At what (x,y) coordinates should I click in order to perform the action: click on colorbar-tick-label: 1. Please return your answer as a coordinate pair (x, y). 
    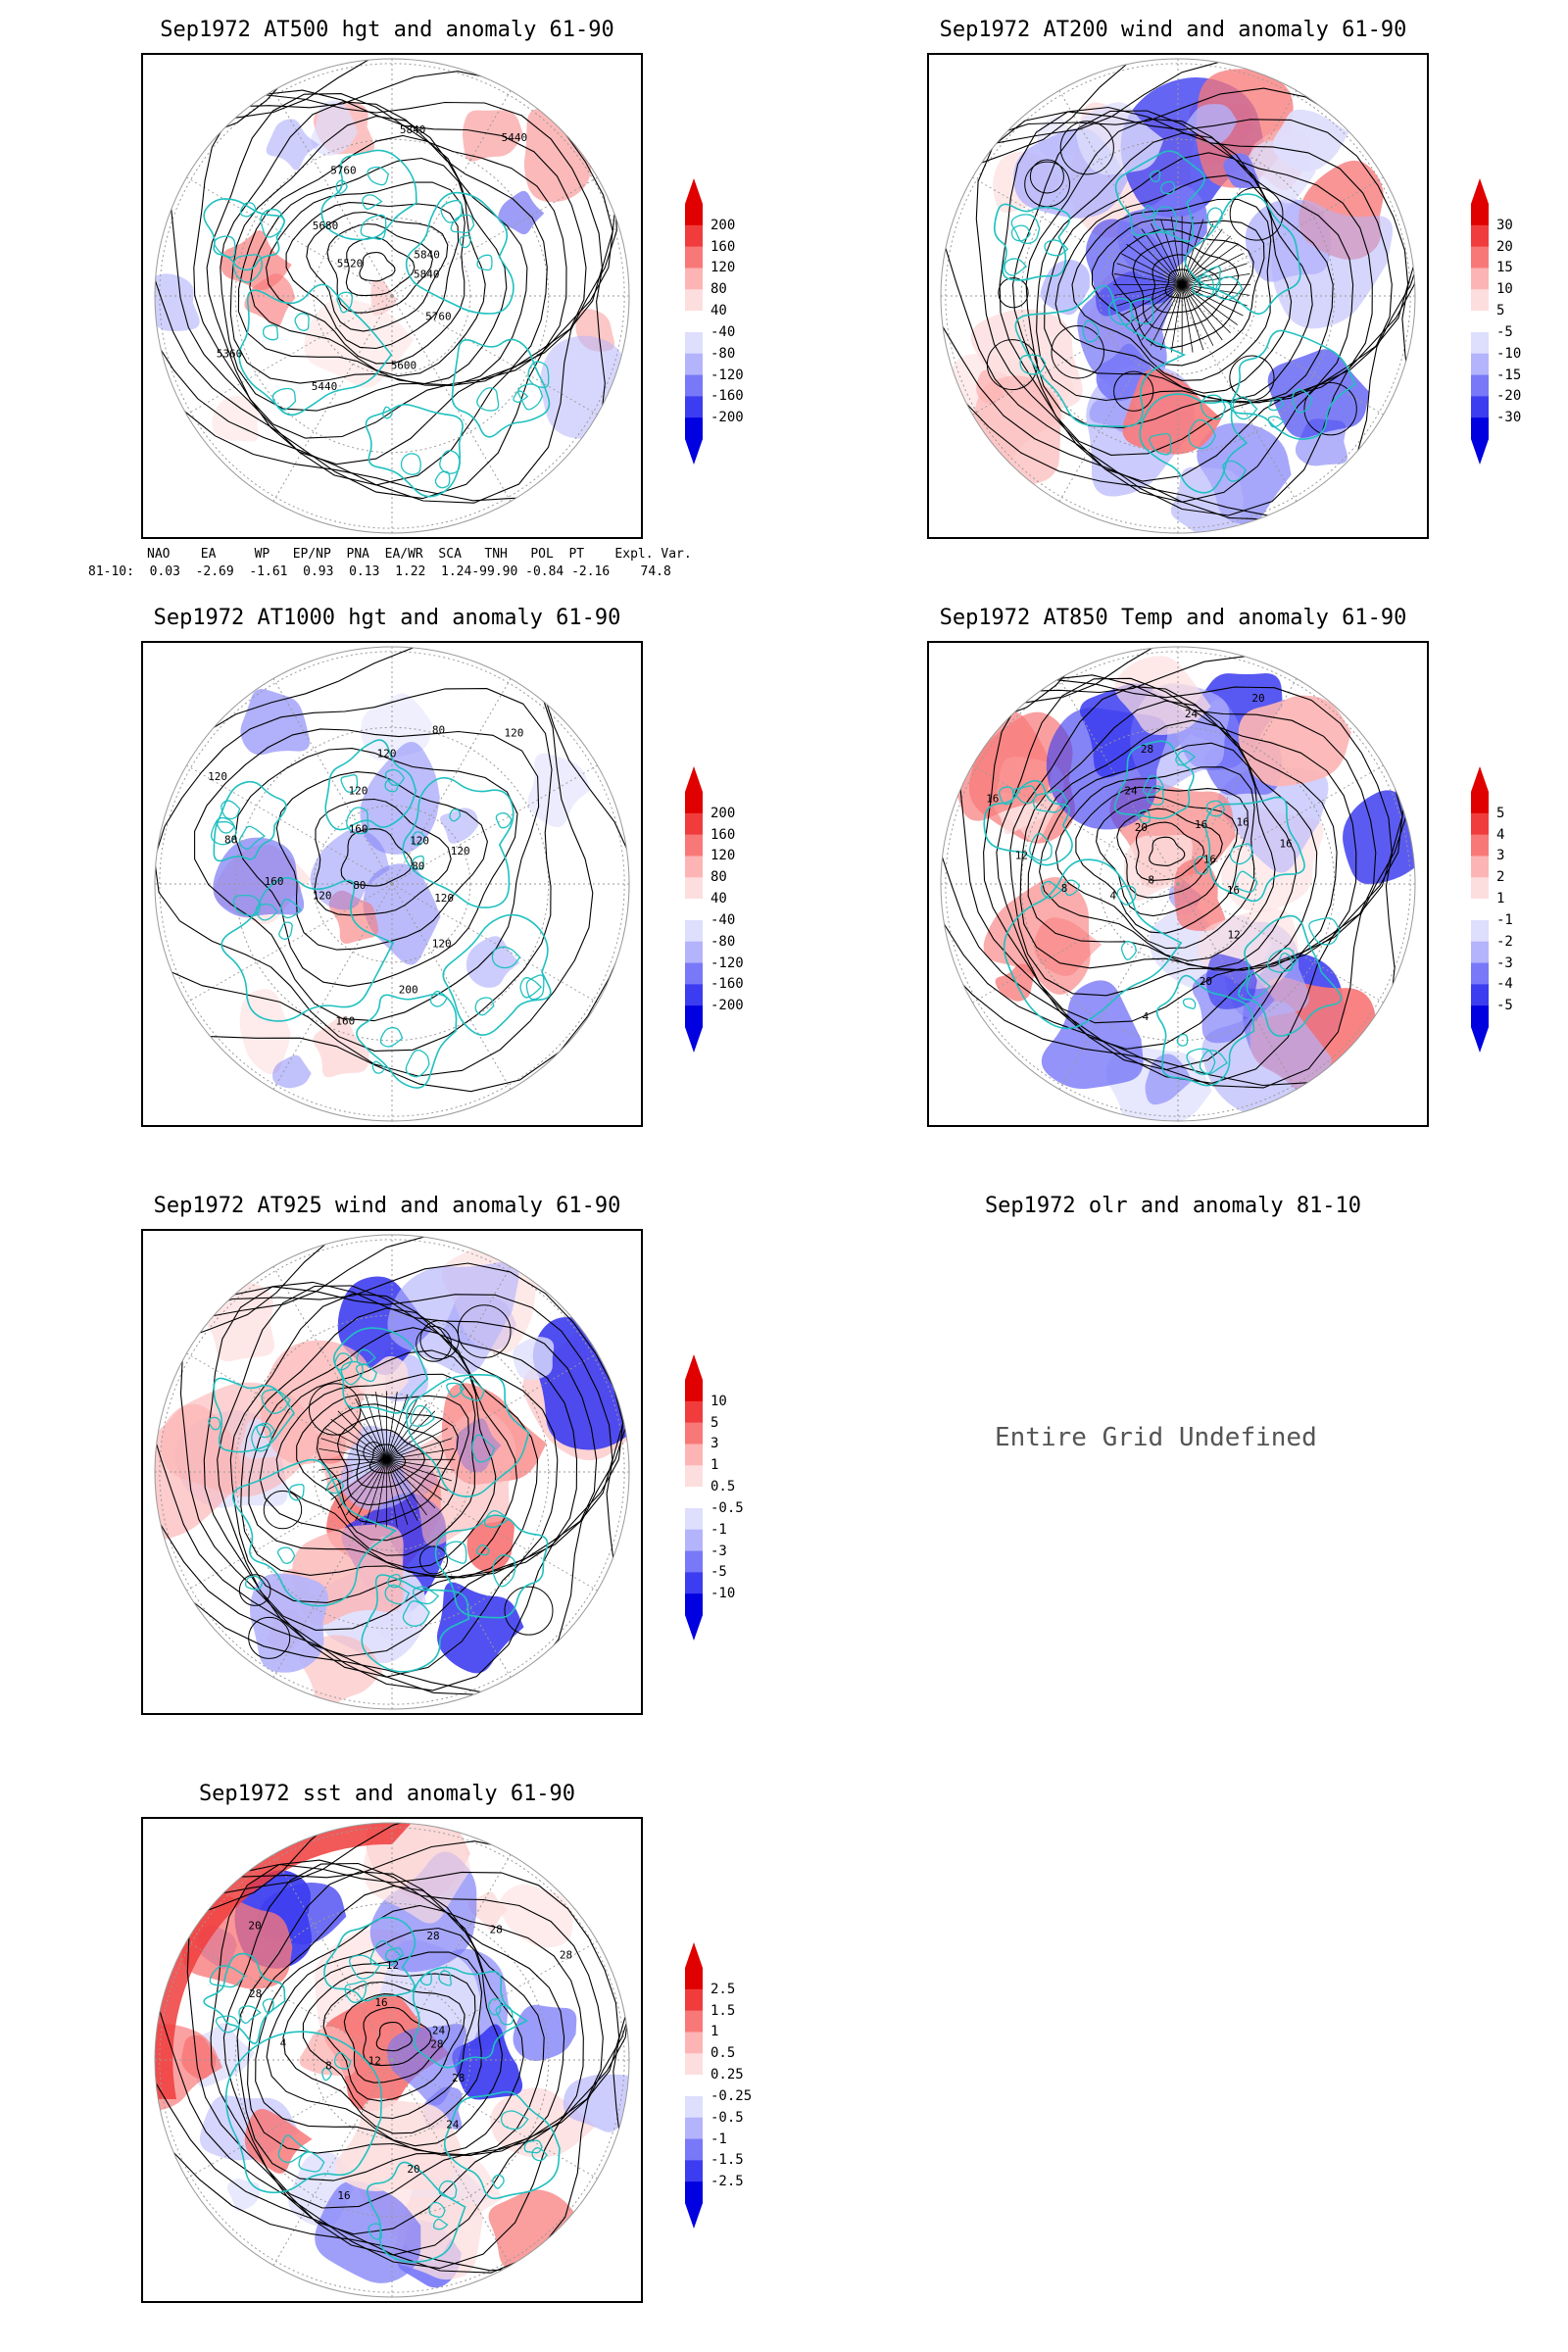
    Looking at the image, I should click on (714, 1465).